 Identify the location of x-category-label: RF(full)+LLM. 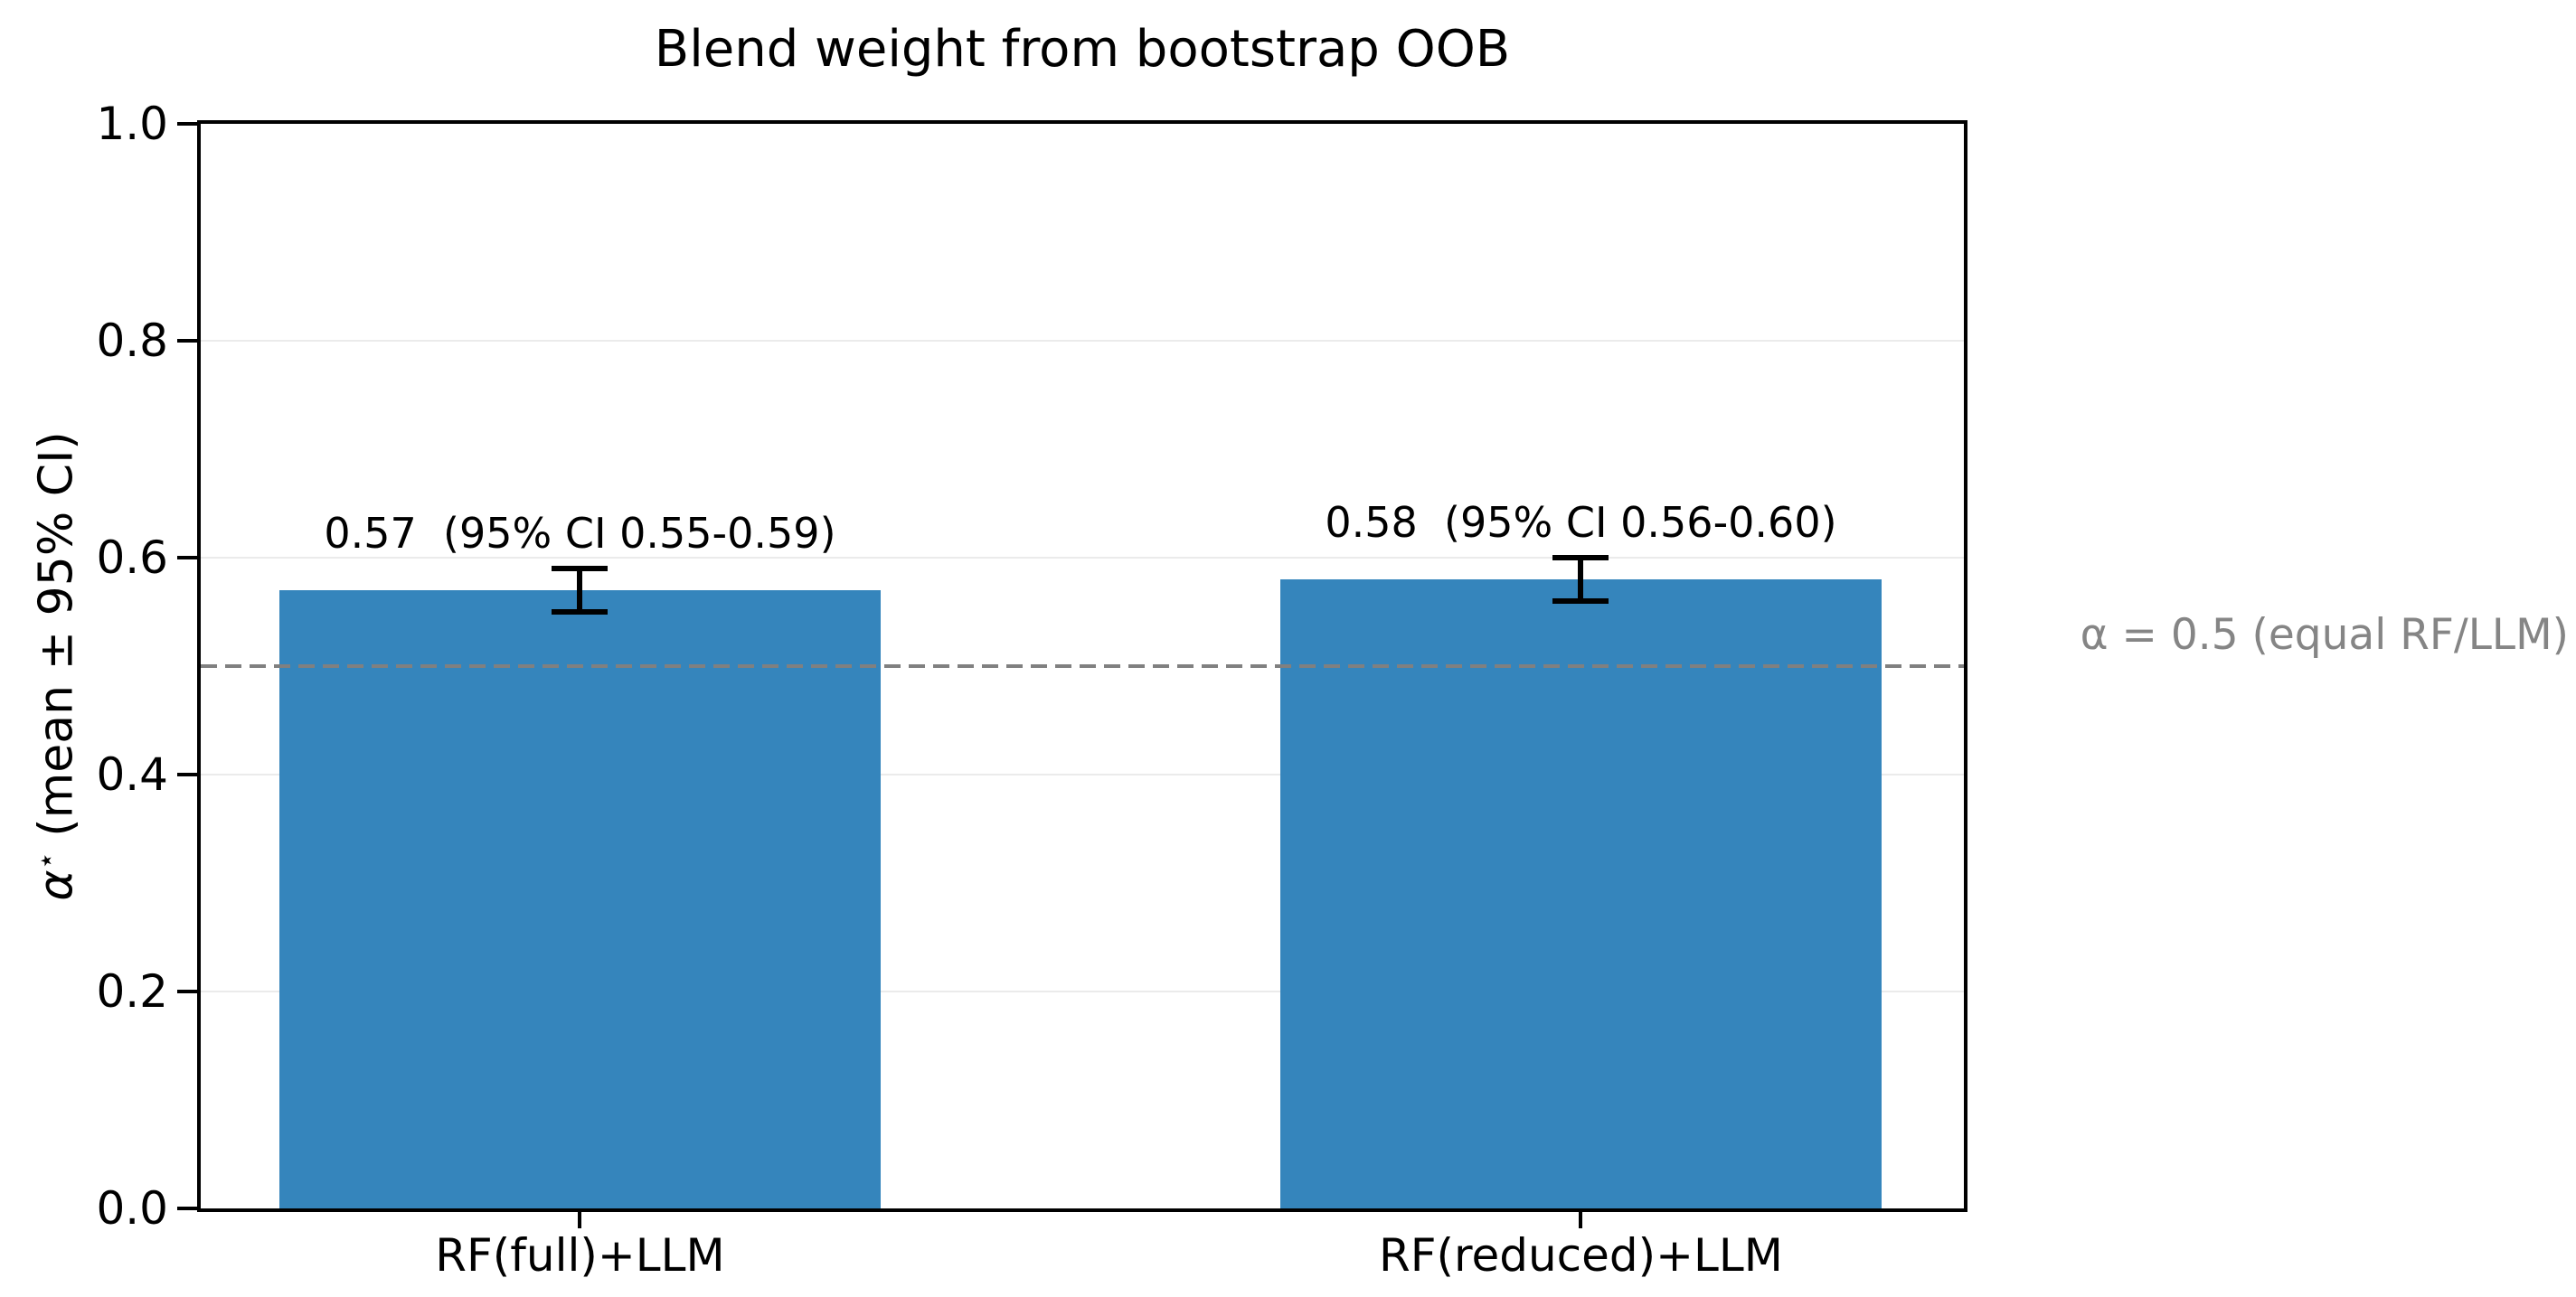
(580, 1255).